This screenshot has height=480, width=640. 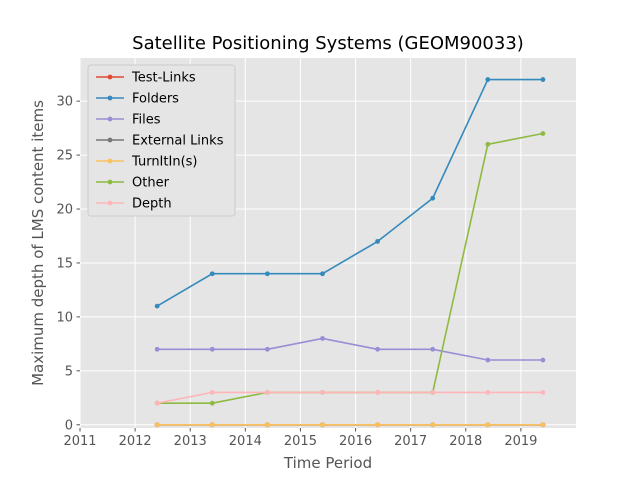 What do you see at coordinates (64, 210) in the screenshot?
I see `y-tick-label: 20` at bounding box center [64, 210].